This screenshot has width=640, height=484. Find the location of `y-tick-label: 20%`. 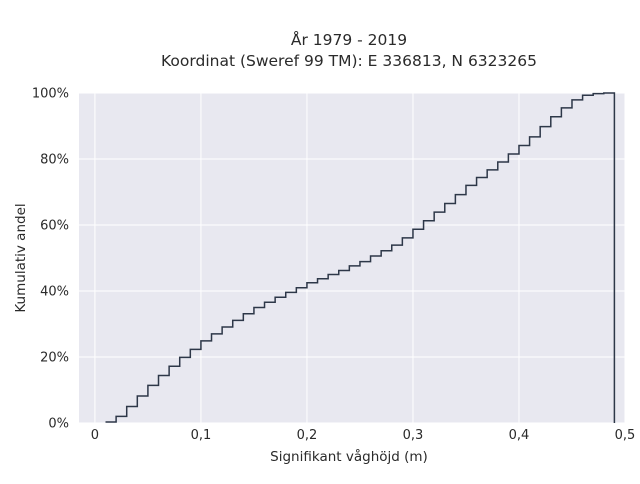

y-tick-label: 20% is located at coordinates (54, 358).